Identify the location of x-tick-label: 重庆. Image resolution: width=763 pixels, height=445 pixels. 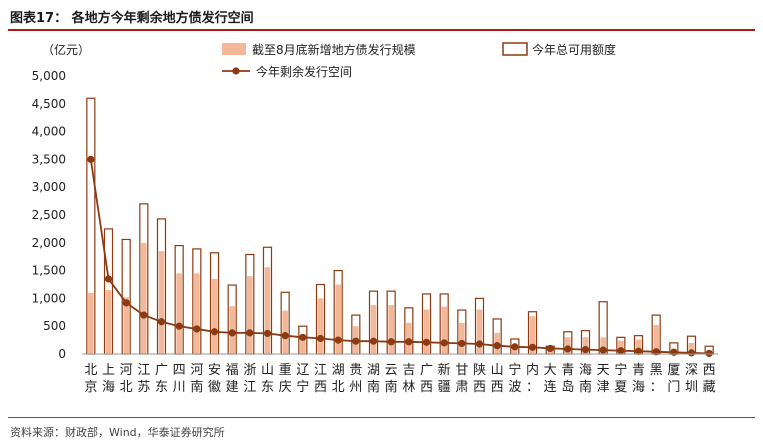
(285, 378).